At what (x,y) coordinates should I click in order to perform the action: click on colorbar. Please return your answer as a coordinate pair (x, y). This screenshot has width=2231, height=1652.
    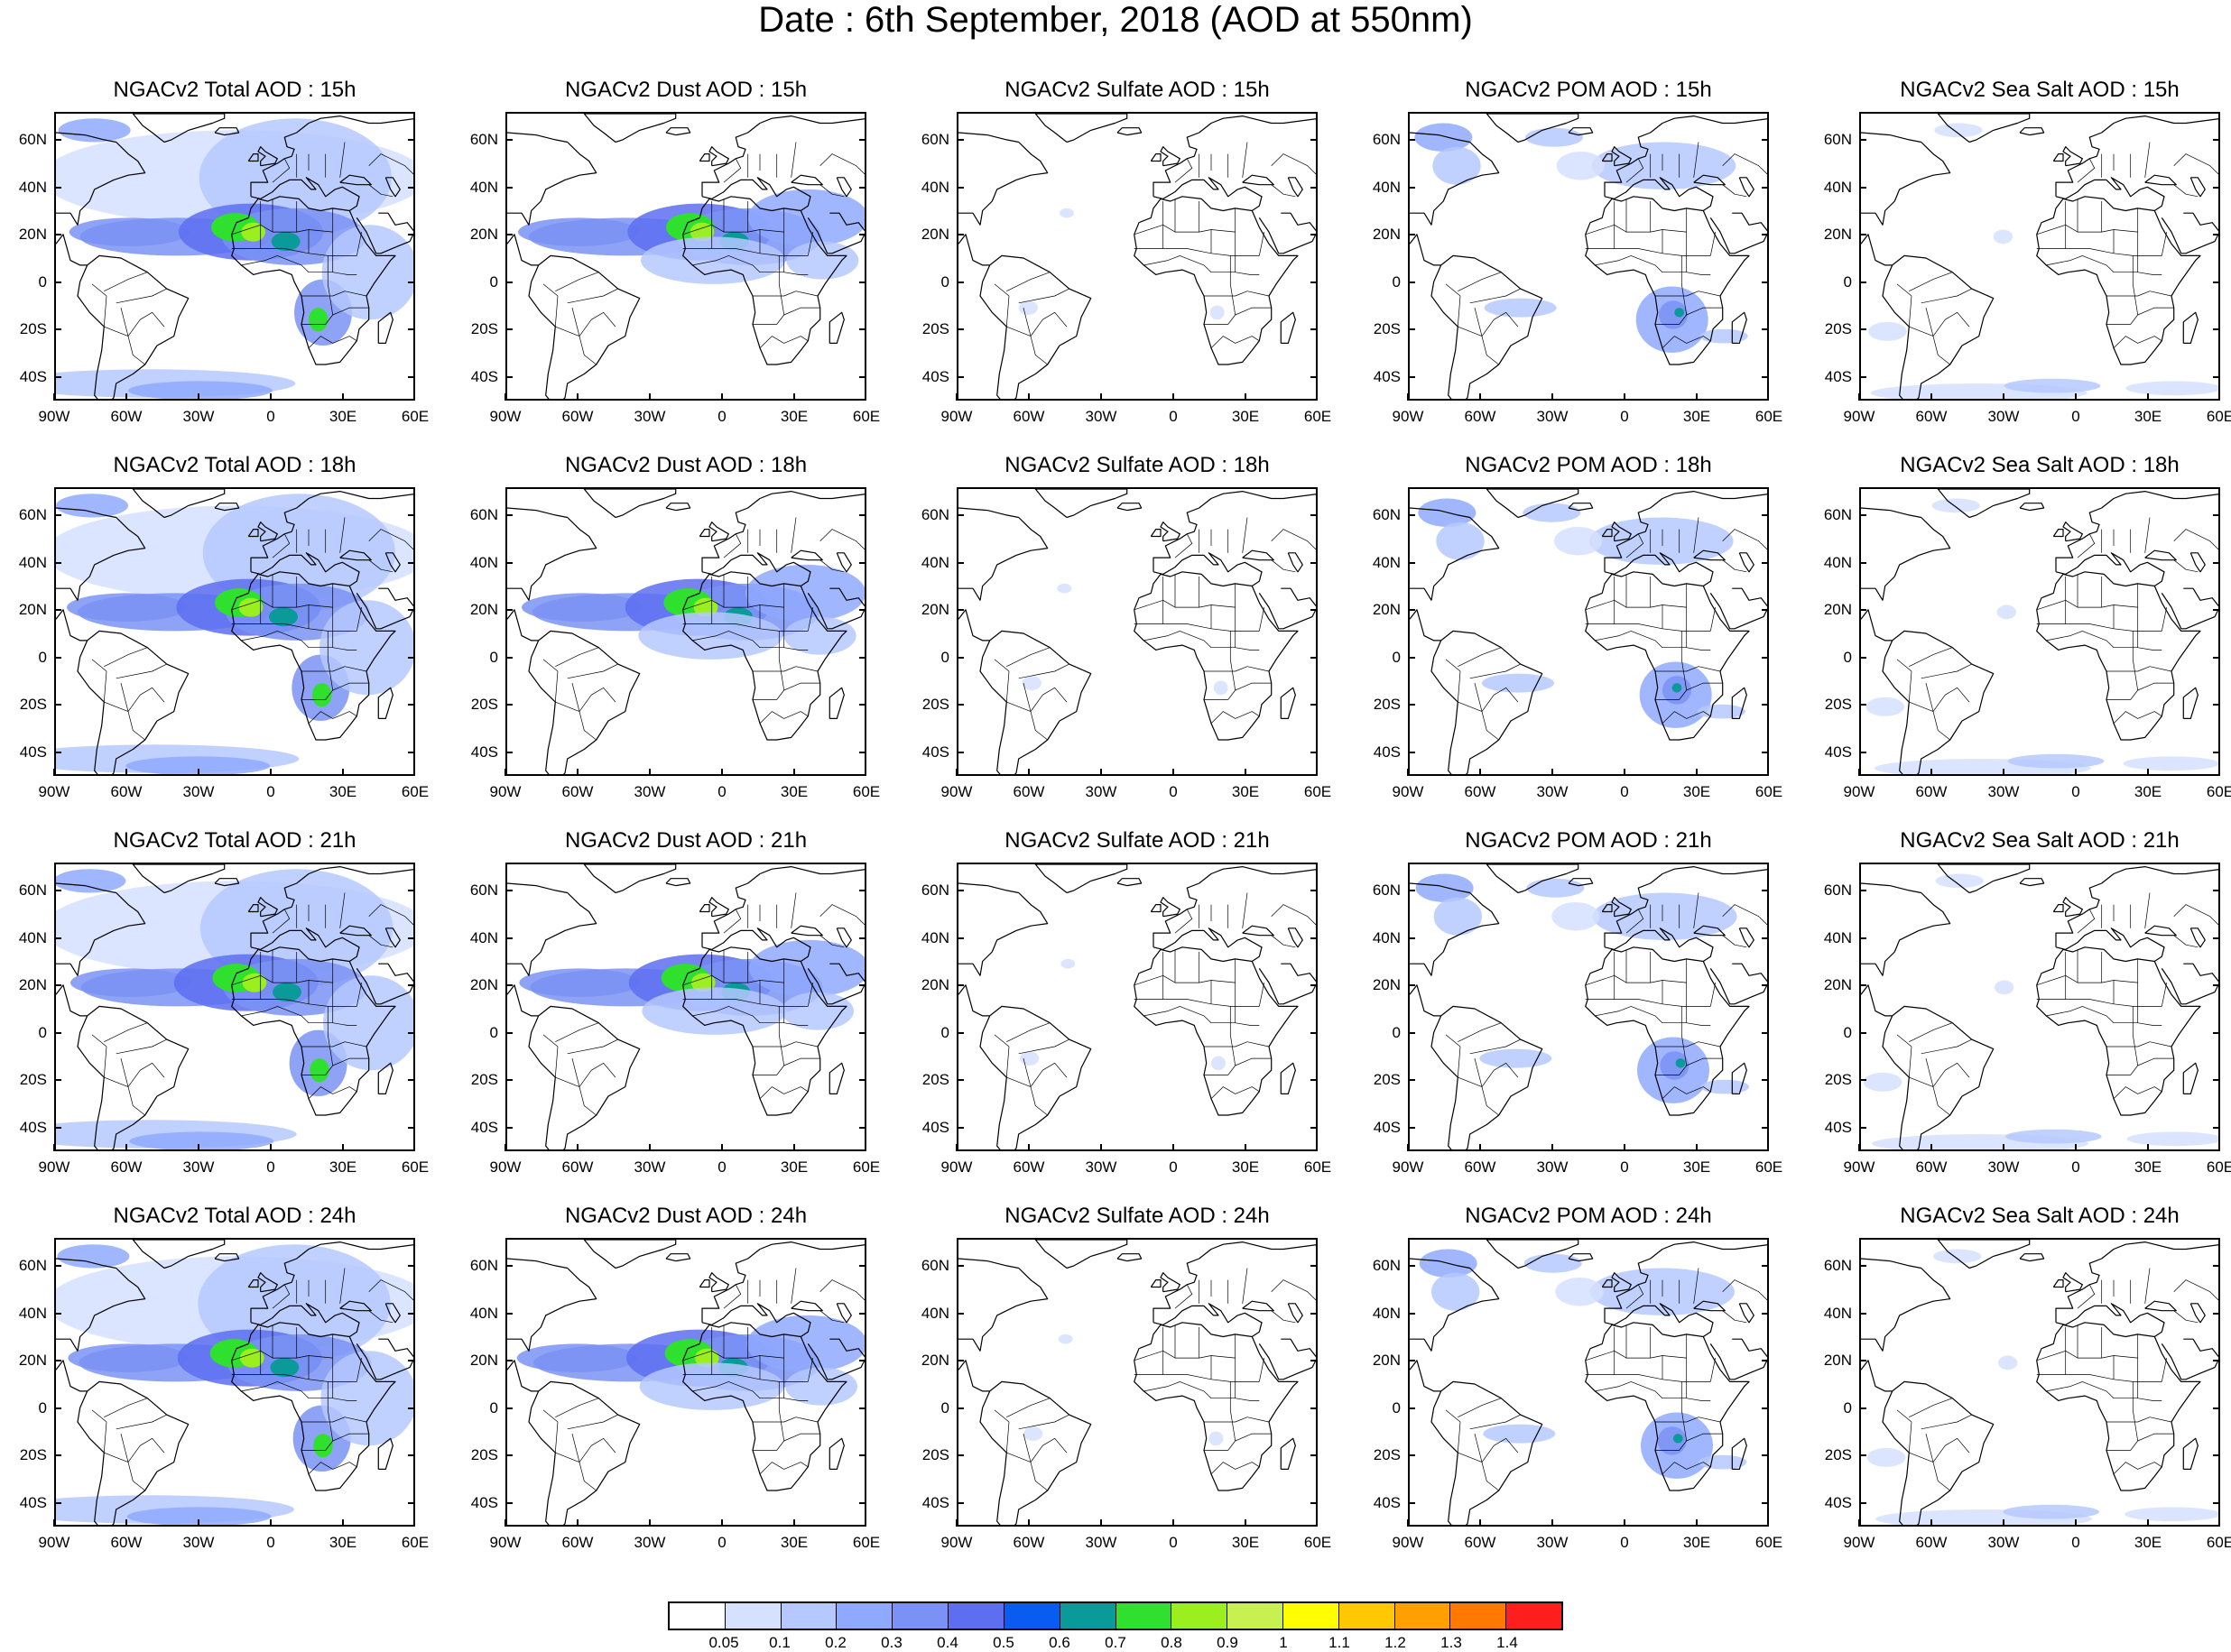
    Looking at the image, I should click on (1115, 1615).